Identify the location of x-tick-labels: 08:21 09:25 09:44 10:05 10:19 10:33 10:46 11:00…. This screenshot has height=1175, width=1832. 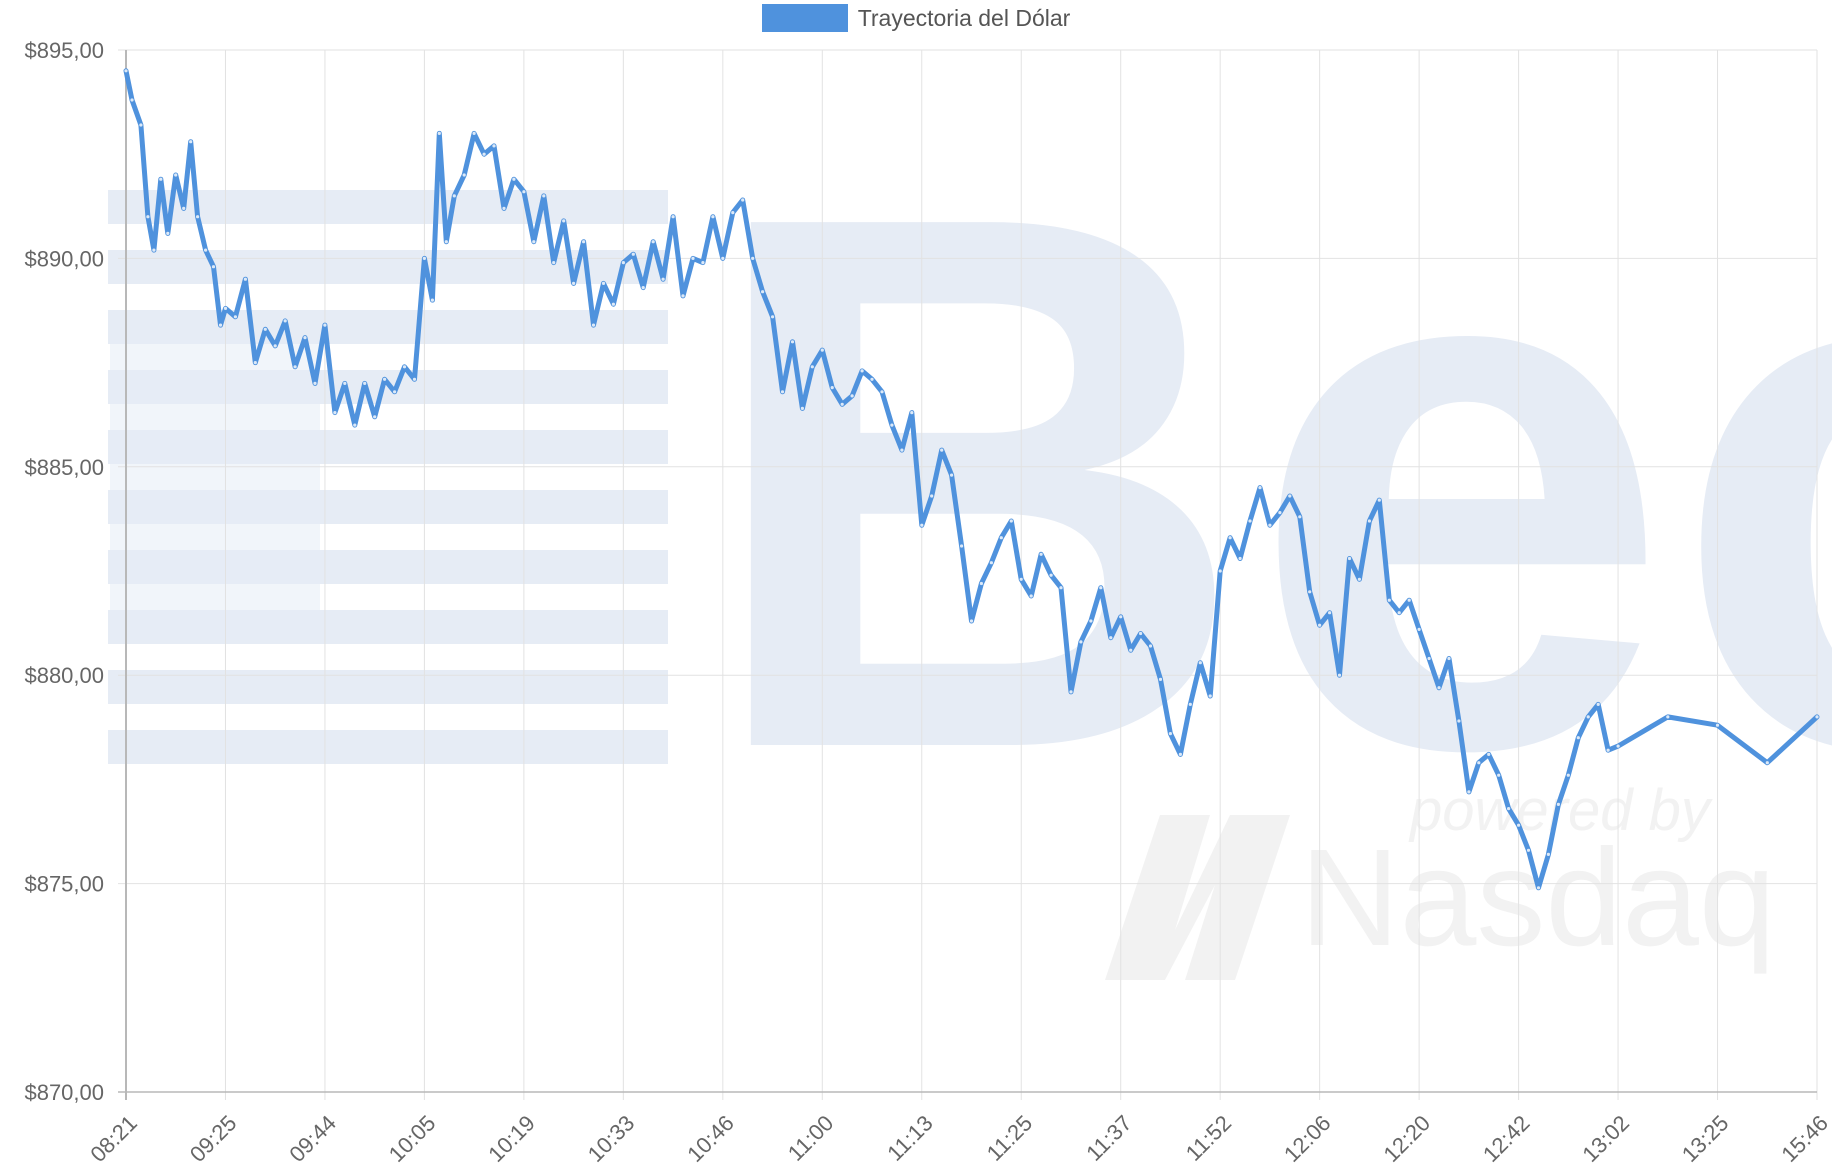
(958, 1138).